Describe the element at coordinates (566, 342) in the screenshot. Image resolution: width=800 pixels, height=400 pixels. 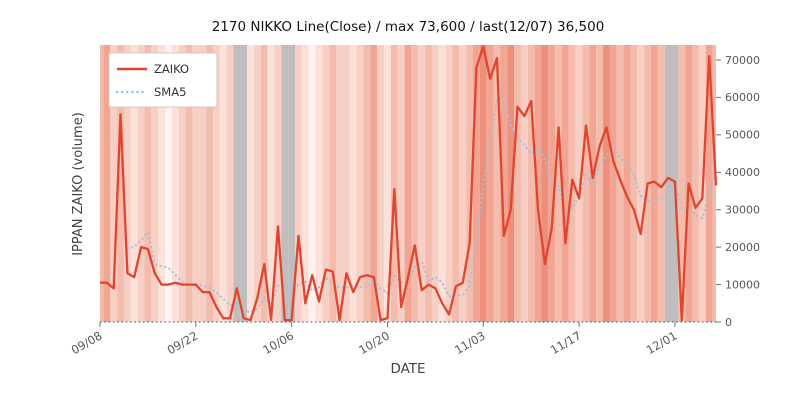
I see `svg-text: 11/17` at that location.